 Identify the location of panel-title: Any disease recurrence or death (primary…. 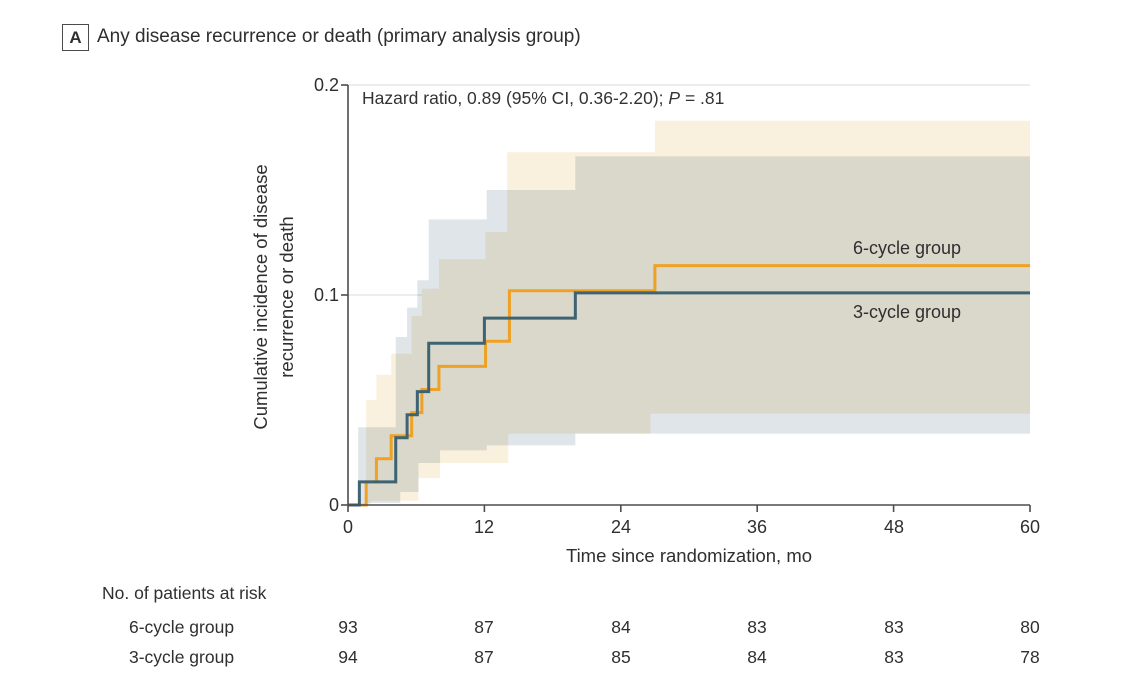
(339, 36).